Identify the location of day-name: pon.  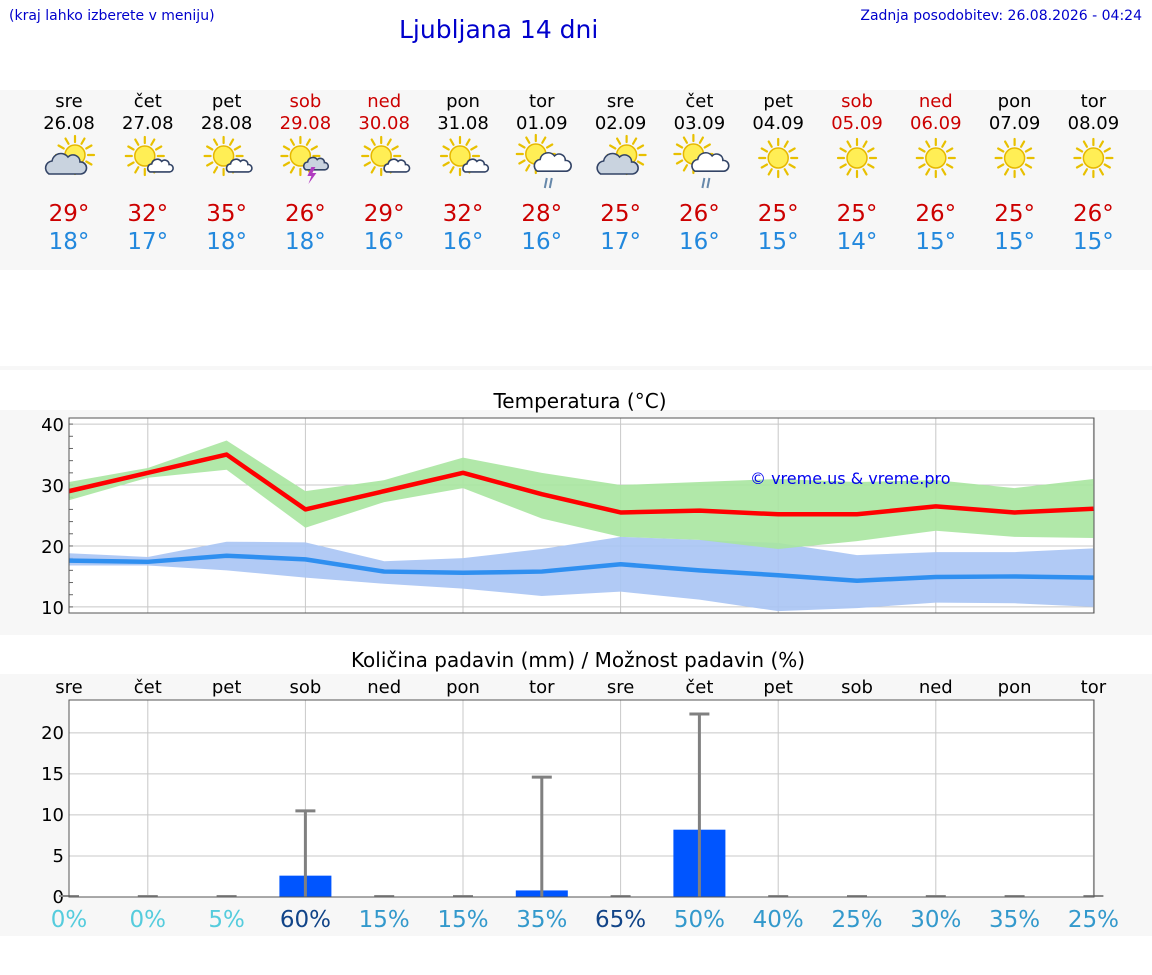
(463, 101).